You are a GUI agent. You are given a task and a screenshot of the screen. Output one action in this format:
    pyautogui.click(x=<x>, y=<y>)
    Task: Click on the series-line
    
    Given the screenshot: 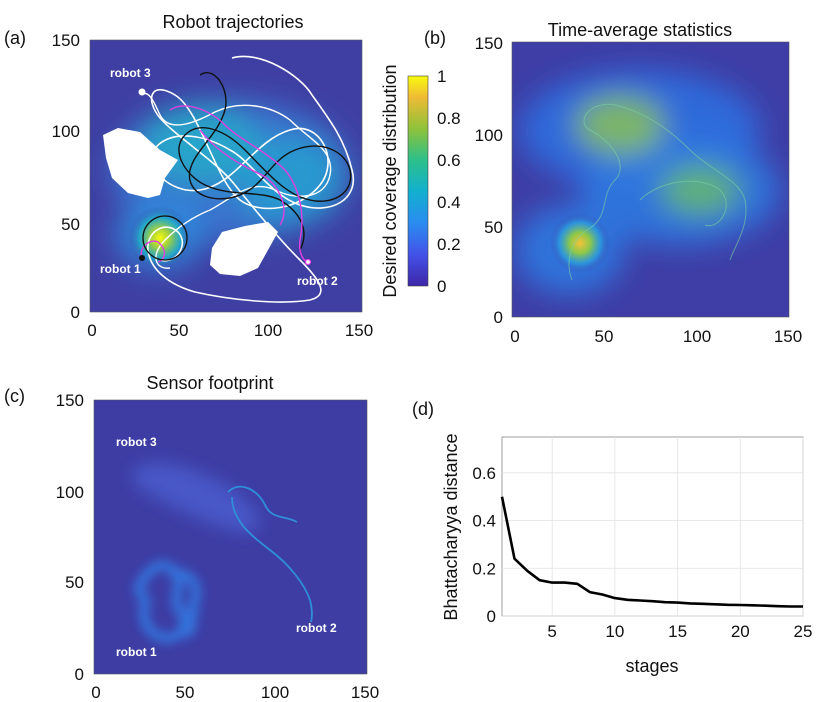 What is the action you would take?
    pyautogui.click(x=651, y=552)
    